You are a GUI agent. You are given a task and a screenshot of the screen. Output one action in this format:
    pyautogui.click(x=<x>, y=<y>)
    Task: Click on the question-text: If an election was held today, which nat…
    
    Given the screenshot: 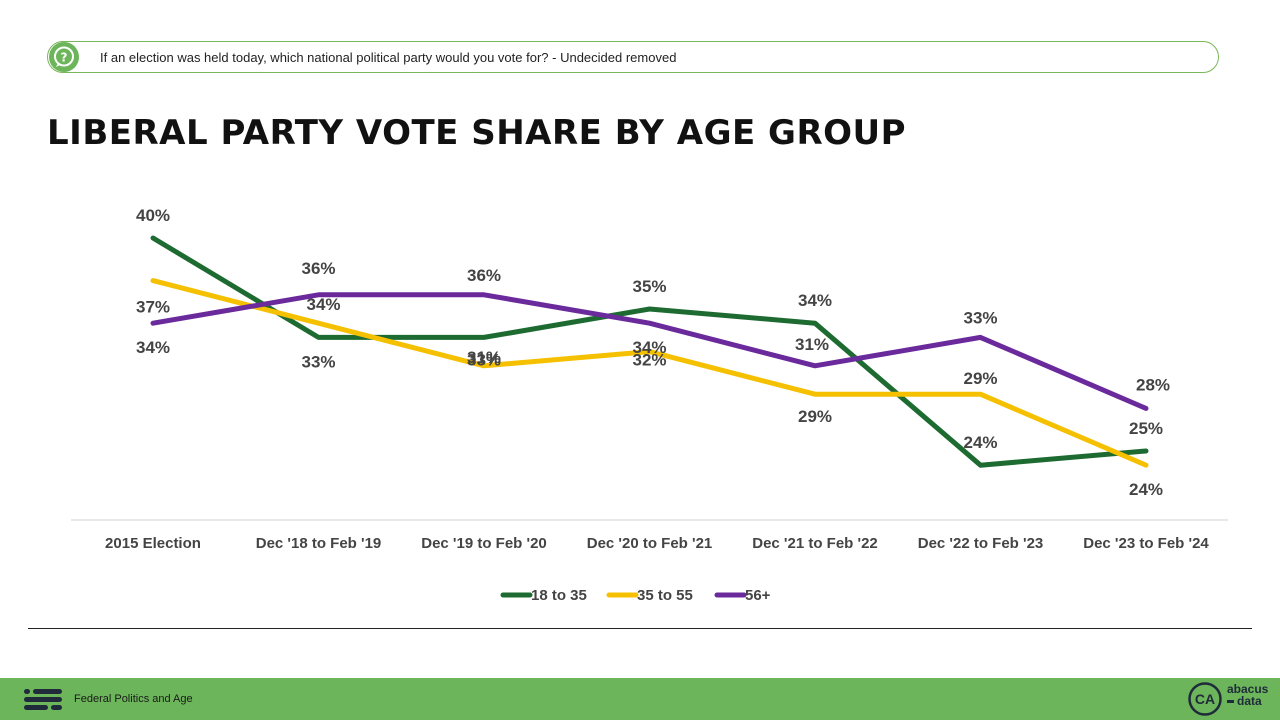 What is the action you would take?
    pyautogui.click(x=388, y=57)
    